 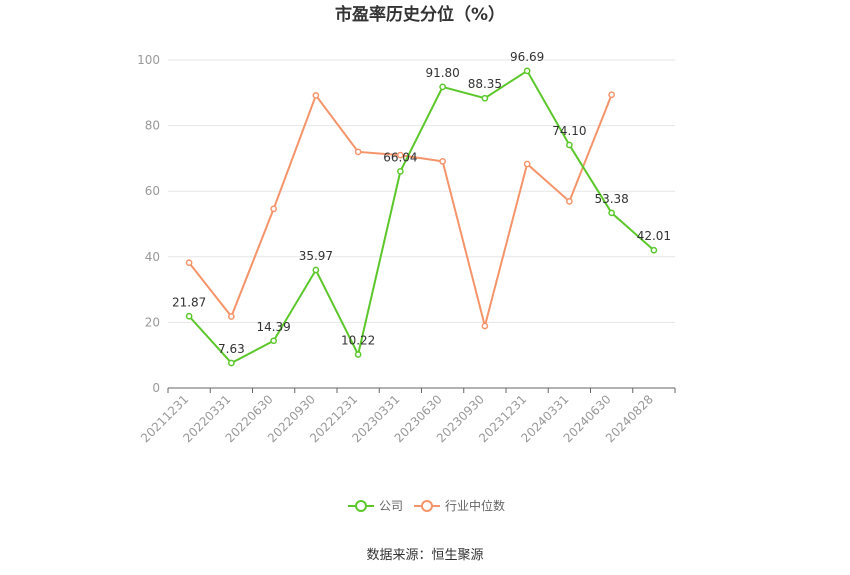 I want to click on data-label: 35.97, so click(x=316, y=256).